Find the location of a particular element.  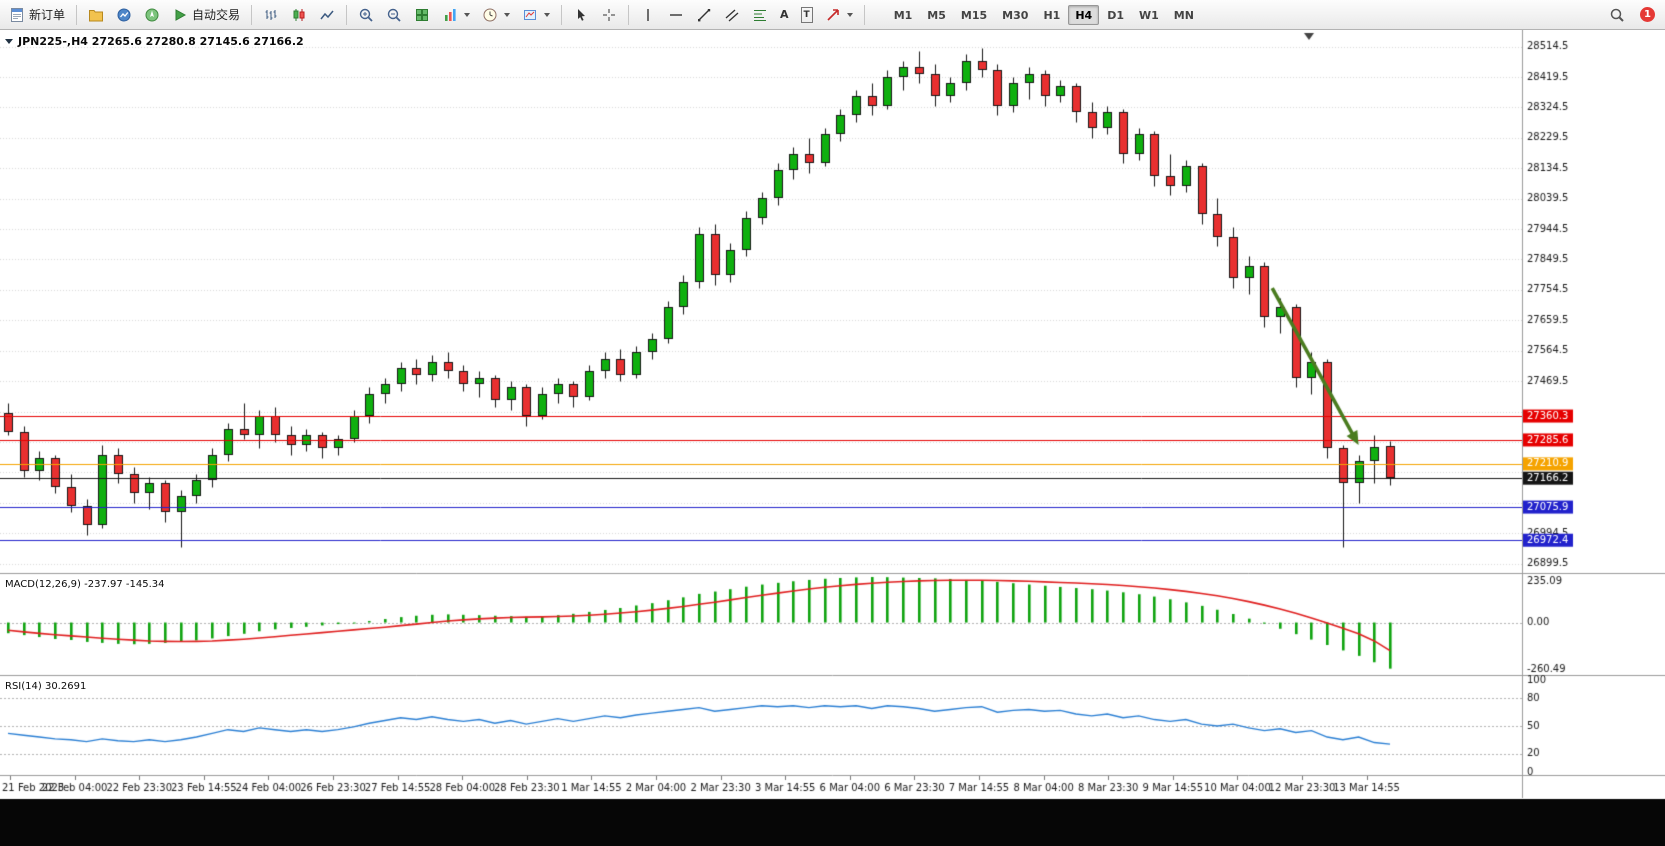

market-watch-button is located at coordinates (124, 14).